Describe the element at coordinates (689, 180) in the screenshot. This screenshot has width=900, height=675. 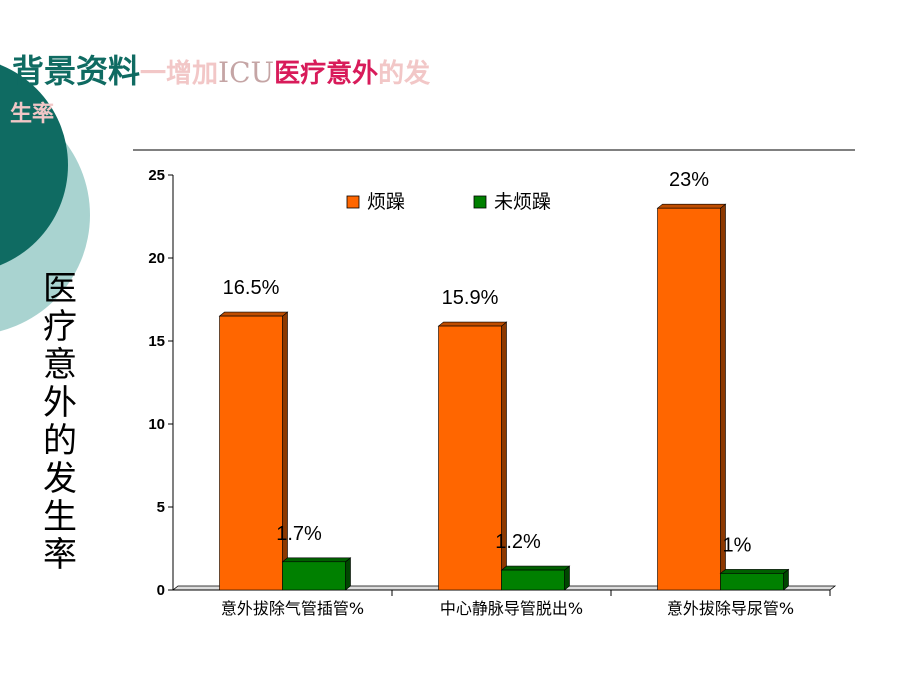
I see `data-label: 23%` at that location.